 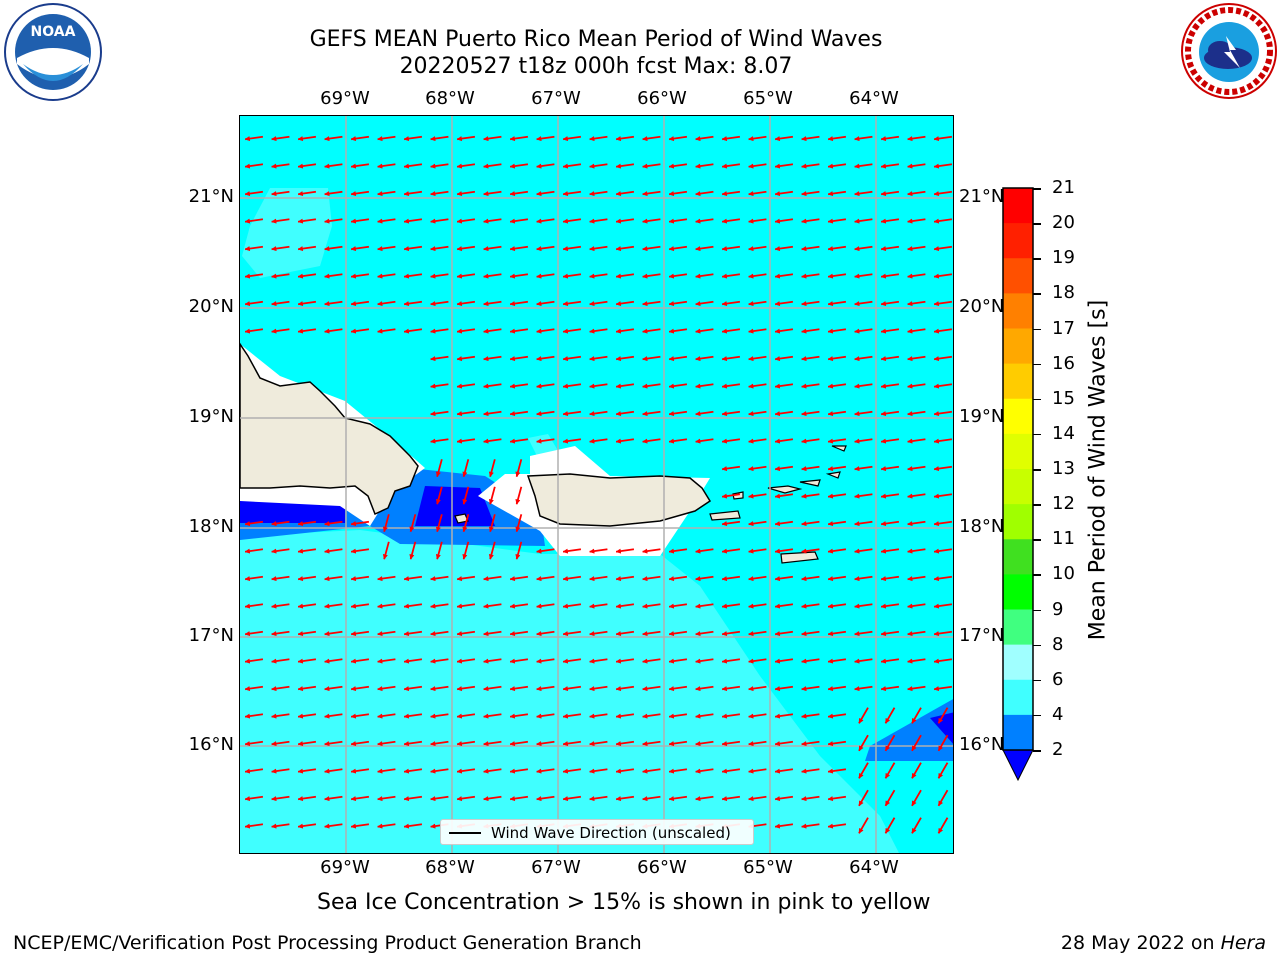 I want to click on colorbar-segment, so click(x=1018, y=451).